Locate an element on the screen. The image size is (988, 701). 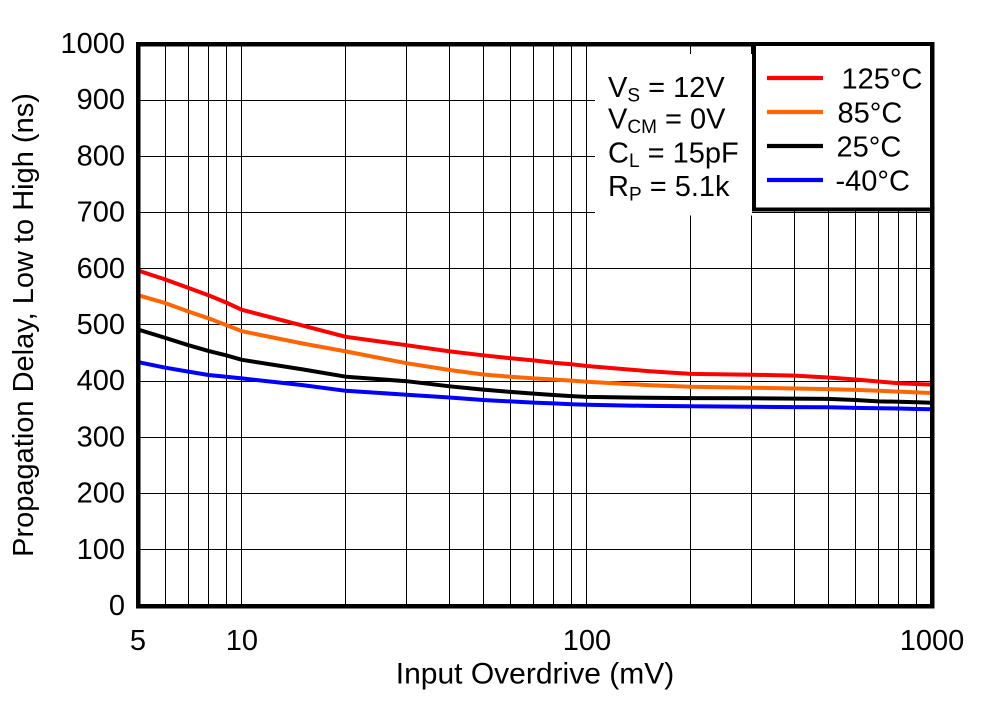
svg-text: VS = 12V is located at coordinates (666, 89).